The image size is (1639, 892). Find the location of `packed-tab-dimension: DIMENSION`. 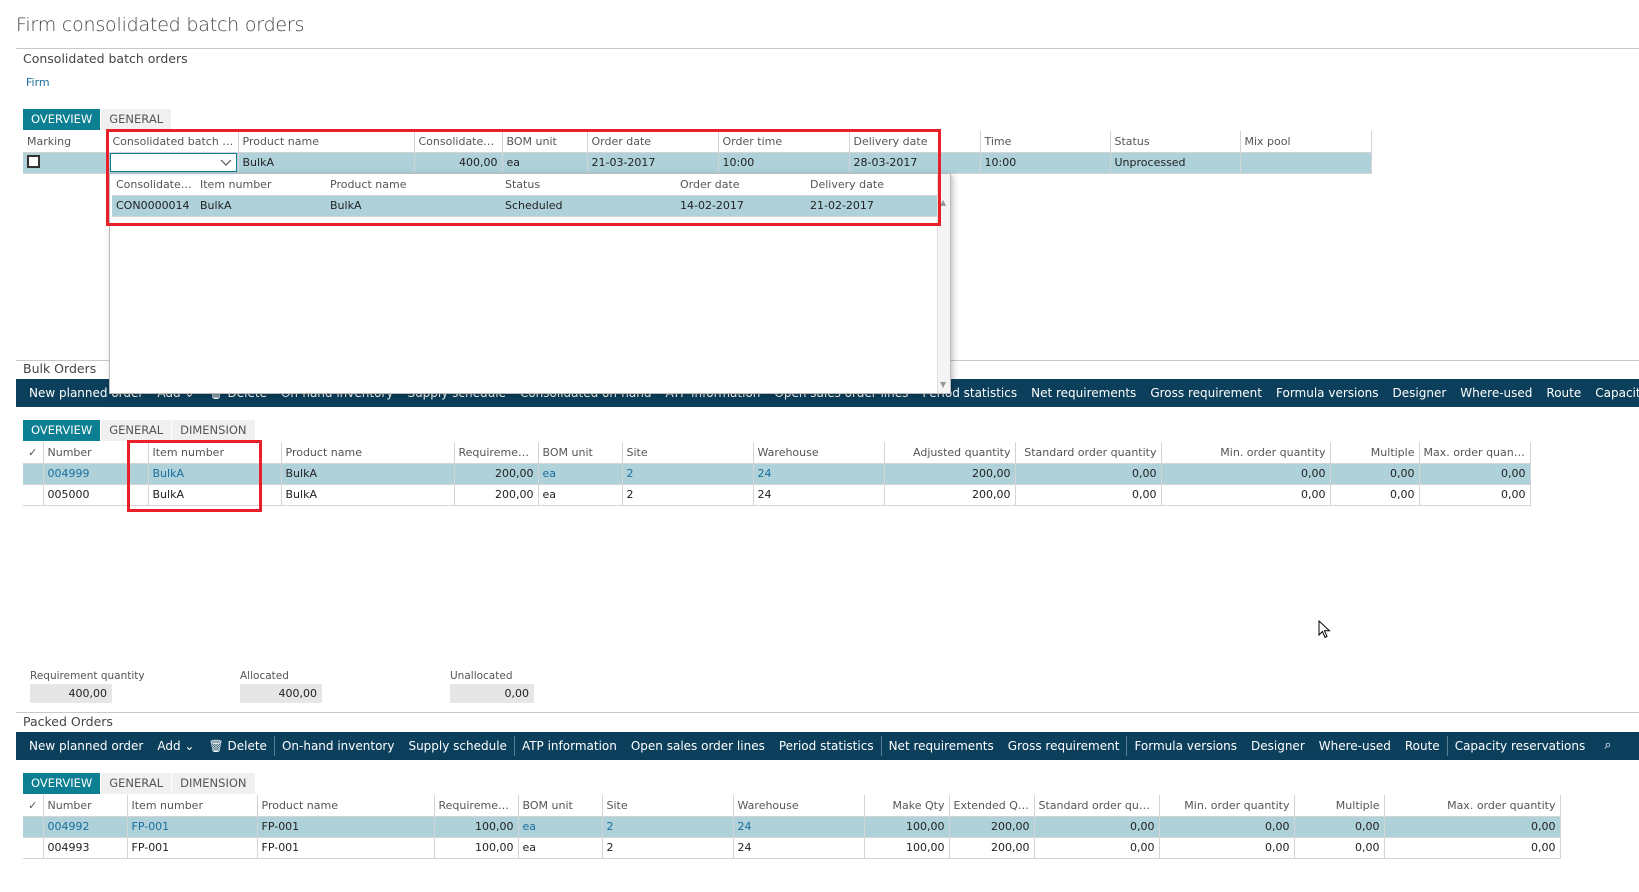

packed-tab-dimension: DIMENSION is located at coordinates (213, 783).